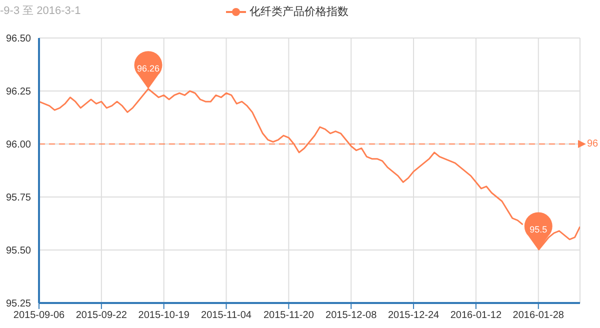 This screenshot has height=328, width=600. What do you see at coordinates (19, 251) in the screenshot?
I see `y-tick-label: 95.50` at bounding box center [19, 251].